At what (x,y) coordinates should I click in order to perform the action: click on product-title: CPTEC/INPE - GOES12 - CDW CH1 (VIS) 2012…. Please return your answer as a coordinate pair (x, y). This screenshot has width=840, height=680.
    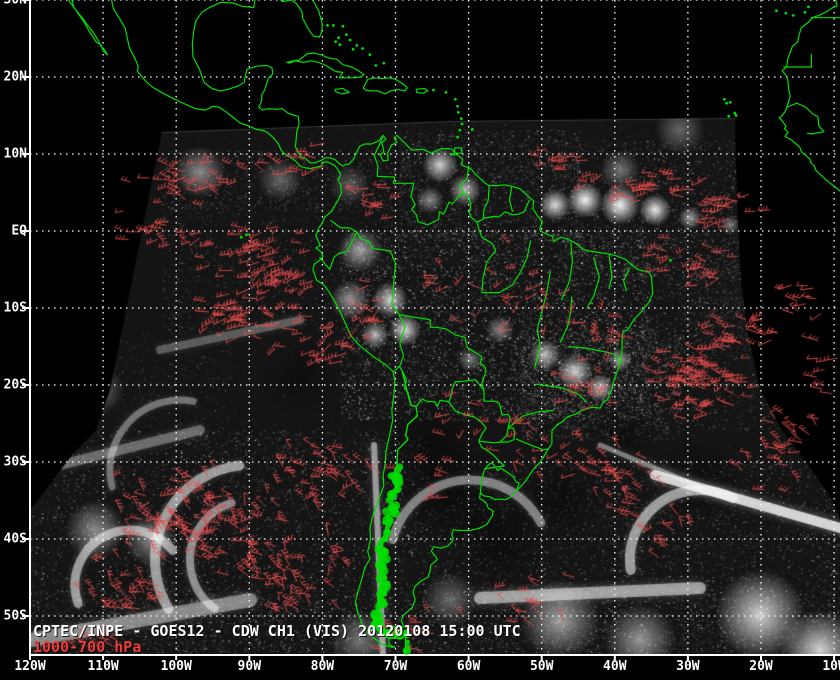
    Looking at the image, I should click on (277, 631).